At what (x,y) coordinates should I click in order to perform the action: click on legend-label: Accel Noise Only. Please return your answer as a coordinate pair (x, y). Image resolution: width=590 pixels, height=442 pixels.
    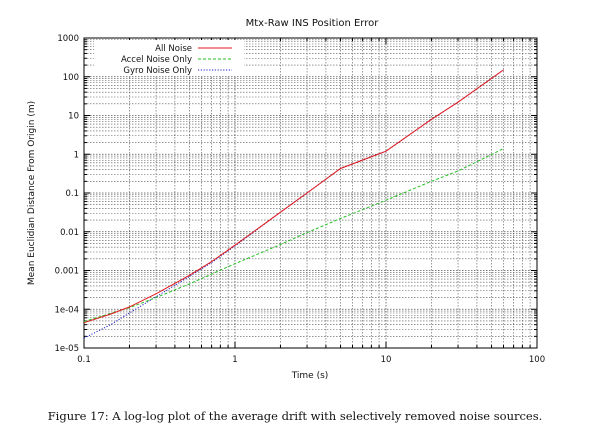
    Looking at the image, I should click on (156, 60).